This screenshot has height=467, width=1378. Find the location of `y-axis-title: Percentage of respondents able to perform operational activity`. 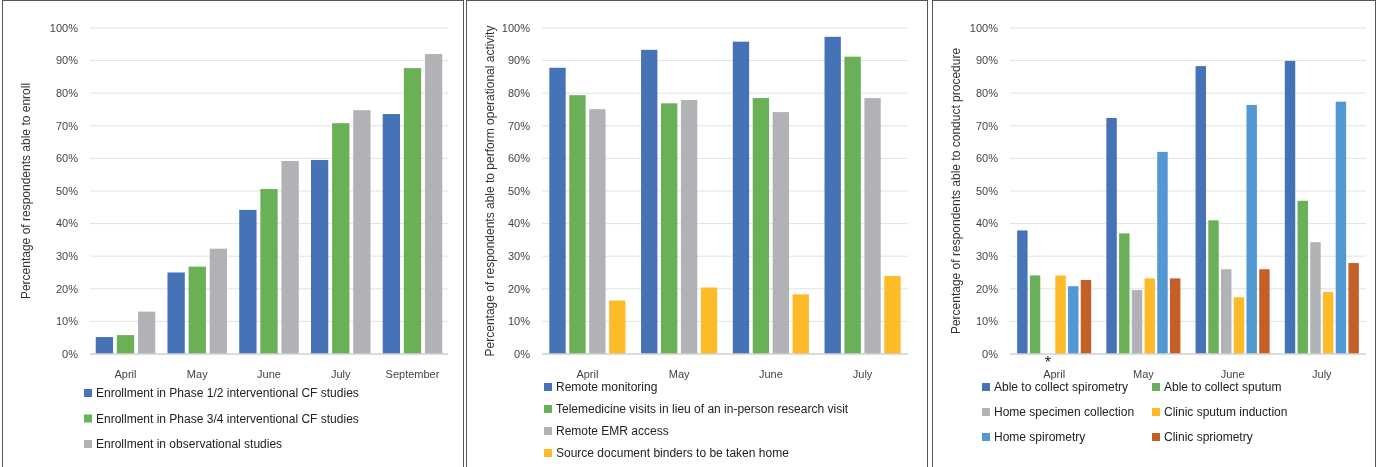

y-axis-title: Percentage of respondents able to perform operational activity is located at coordinates (490, 191).